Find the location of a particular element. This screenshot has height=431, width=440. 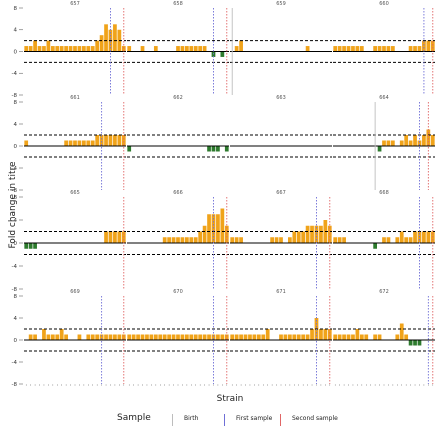

birth-line-key is located at coordinates (172, 420).